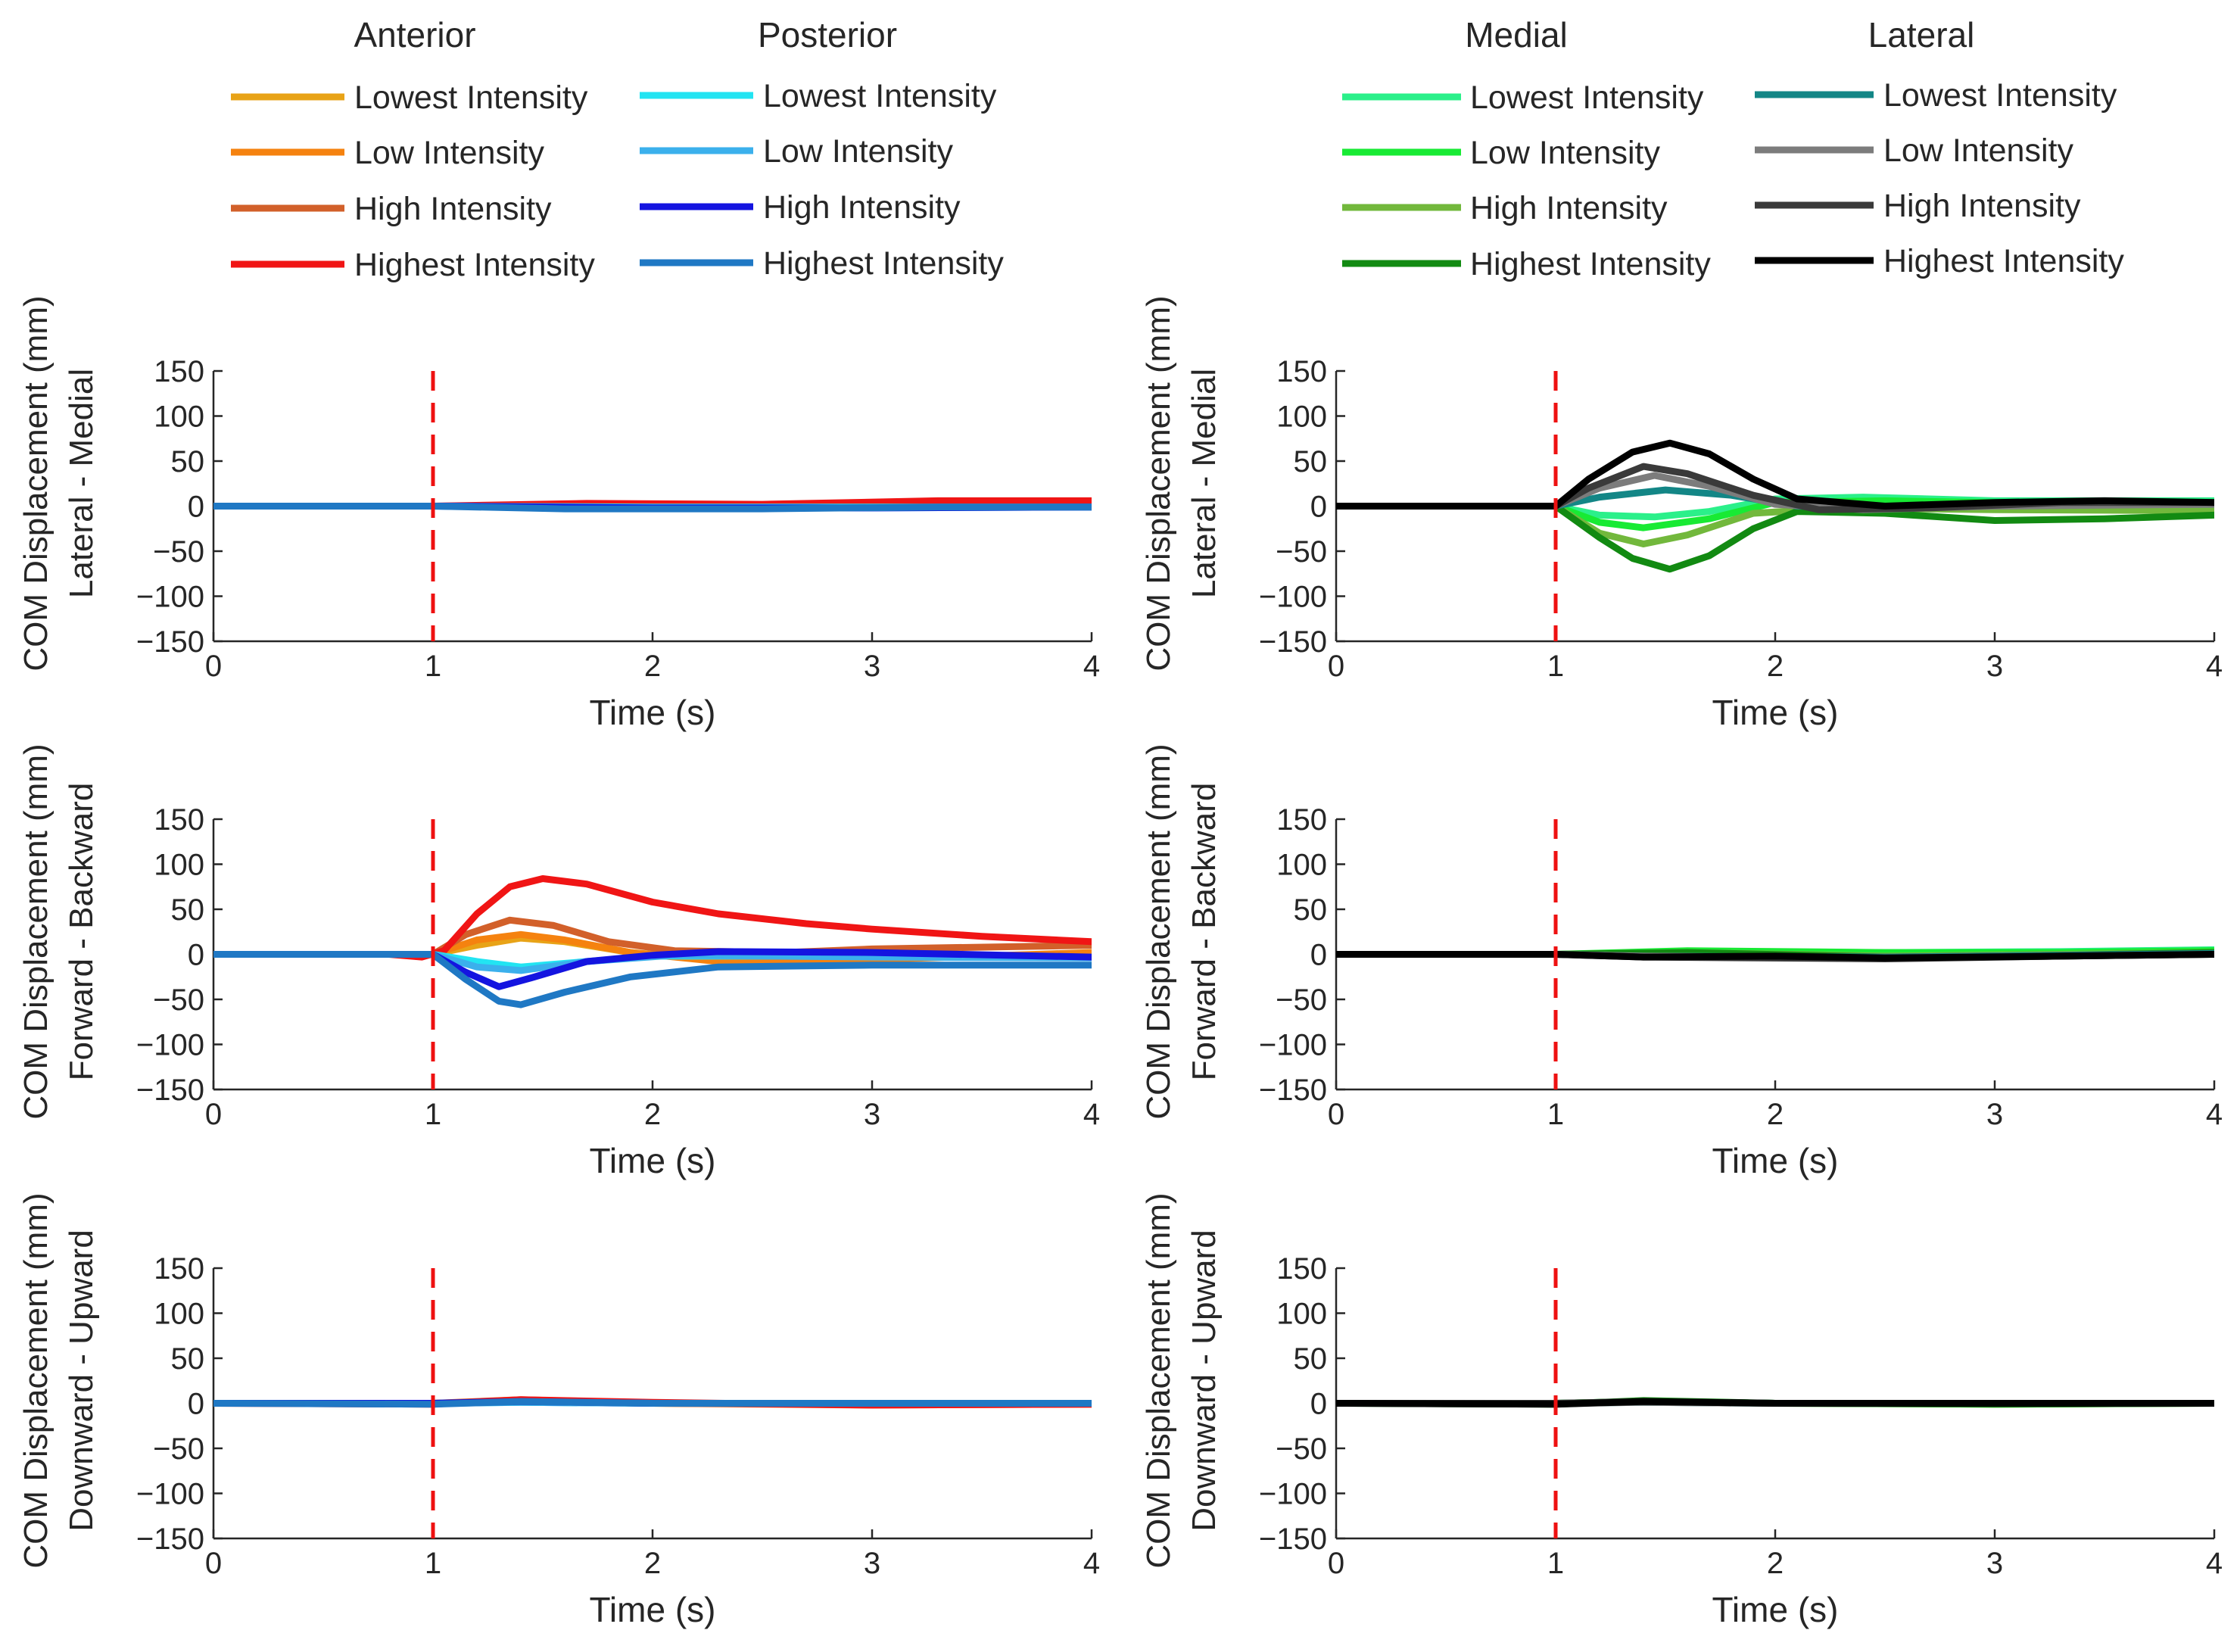 The width and height of the screenshot is (2240, 1652). Describe the element at coordinates (81, 932) in the screenshot. I see `y-axis-sublabel: Forward - Backward` at that location.